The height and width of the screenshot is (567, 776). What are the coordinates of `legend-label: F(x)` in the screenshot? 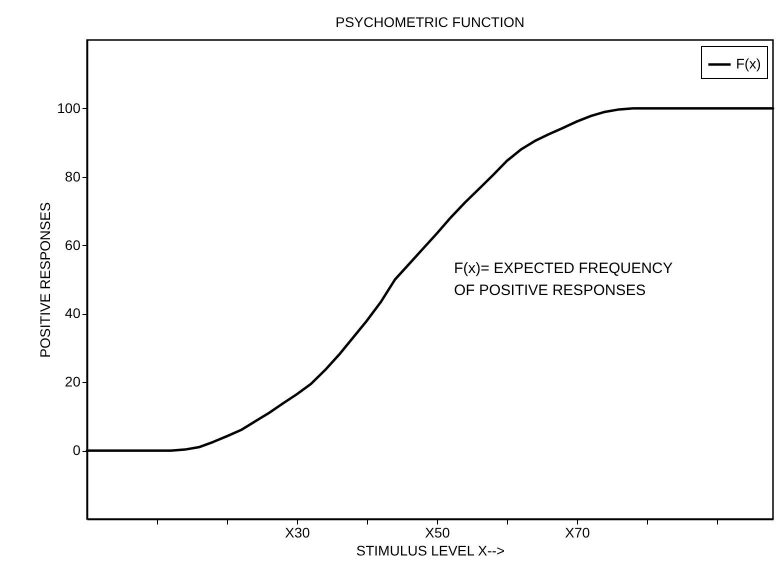 It's located at (748, 64).